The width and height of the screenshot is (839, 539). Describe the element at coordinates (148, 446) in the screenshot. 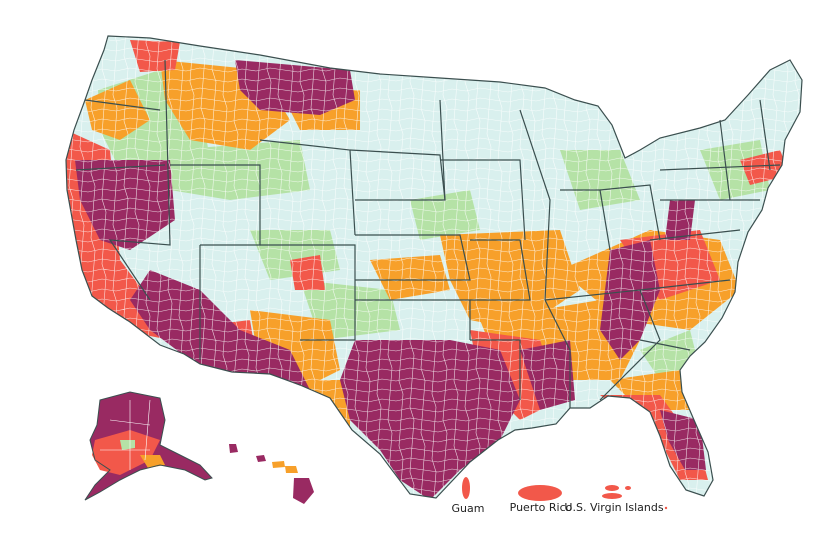

I see `alaska-region` at that location.